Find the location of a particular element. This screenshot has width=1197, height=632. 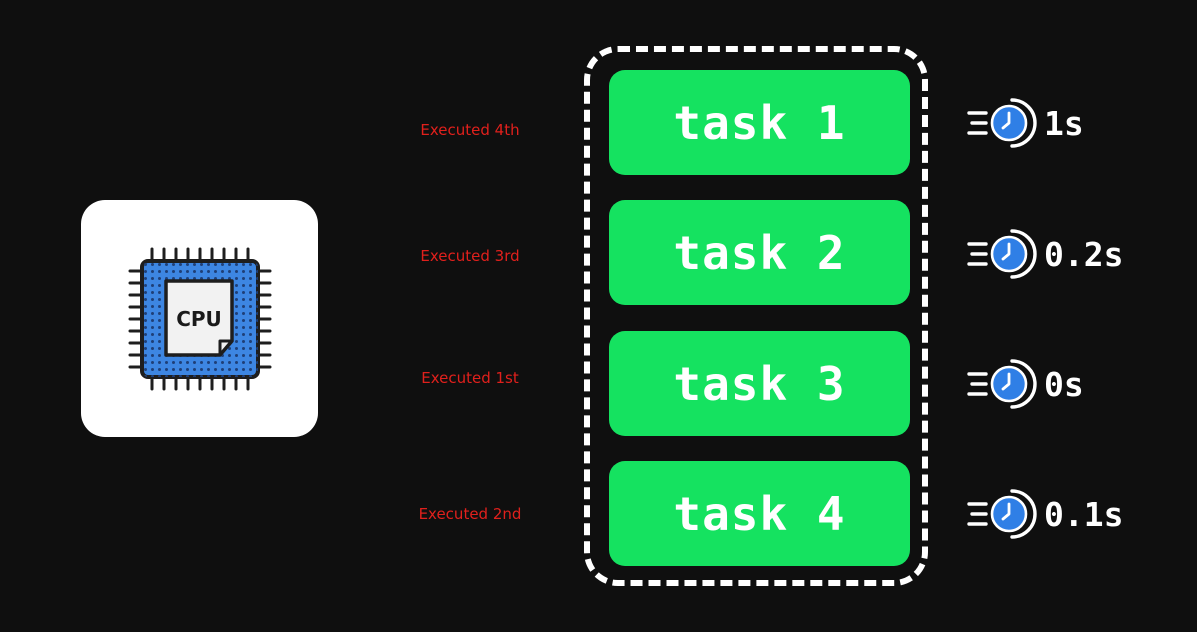

task-2-label: task 2 is located at coordinates (759, 252).